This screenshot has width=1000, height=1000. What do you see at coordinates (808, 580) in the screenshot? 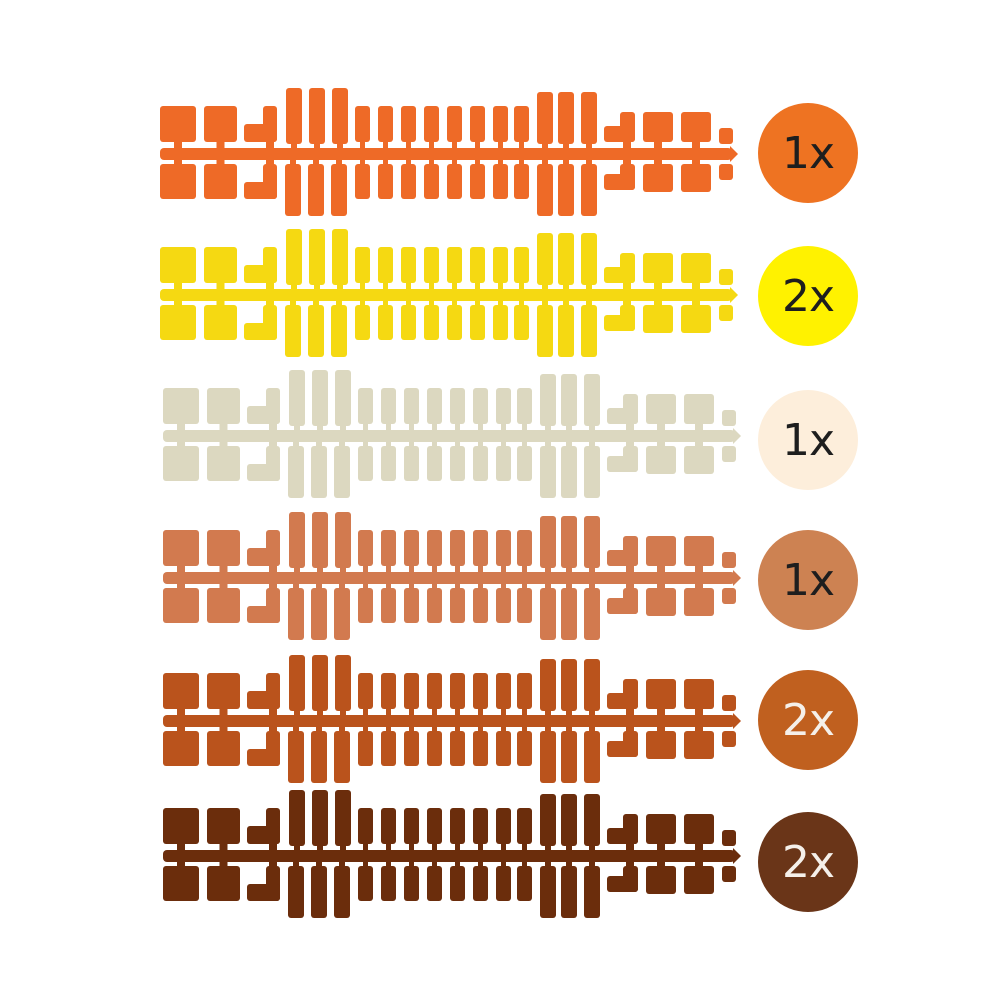
I see `quantity-label: 1x` at bounding box center [808, 580].